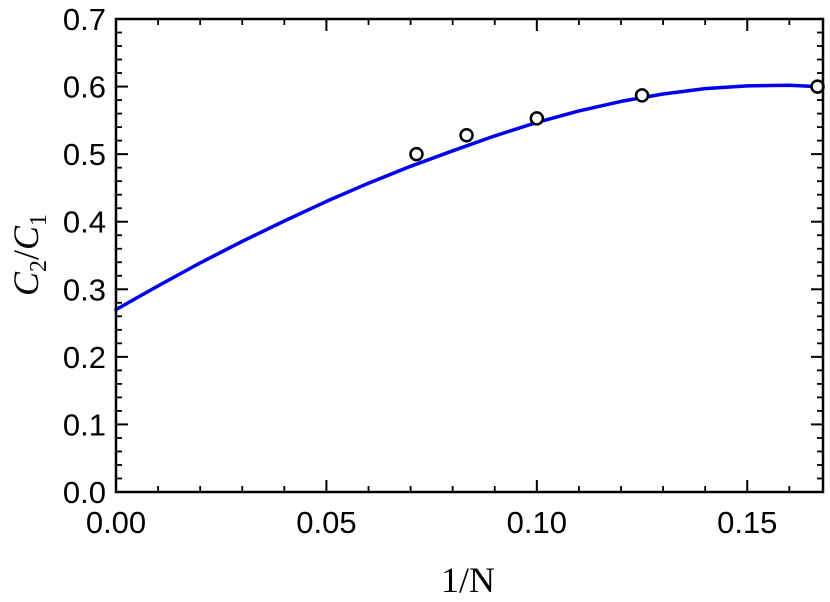 This screenshot has height=602, width=830. What do you see at coordinates (26, 237) in the screenshot?
I see `y-label-c1-letter: C` at bounding box center [26, 237].